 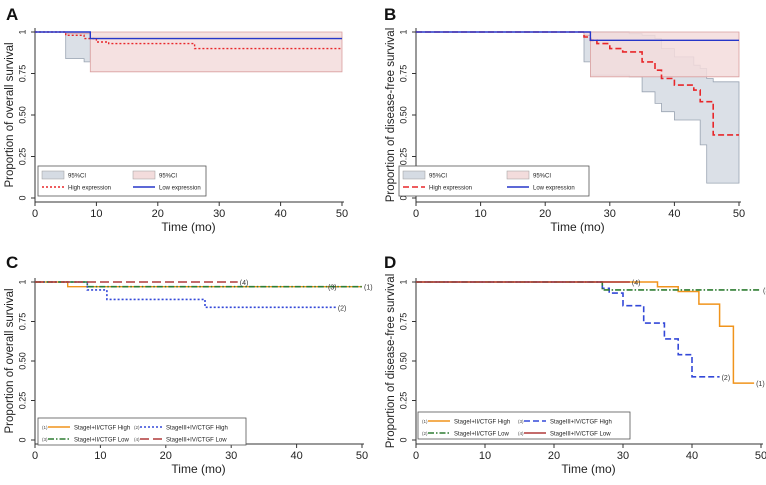 What do you see at coordinates (390, 14) in the screenshot?
I see `panel-label: B` at bounding box center [390, 14].